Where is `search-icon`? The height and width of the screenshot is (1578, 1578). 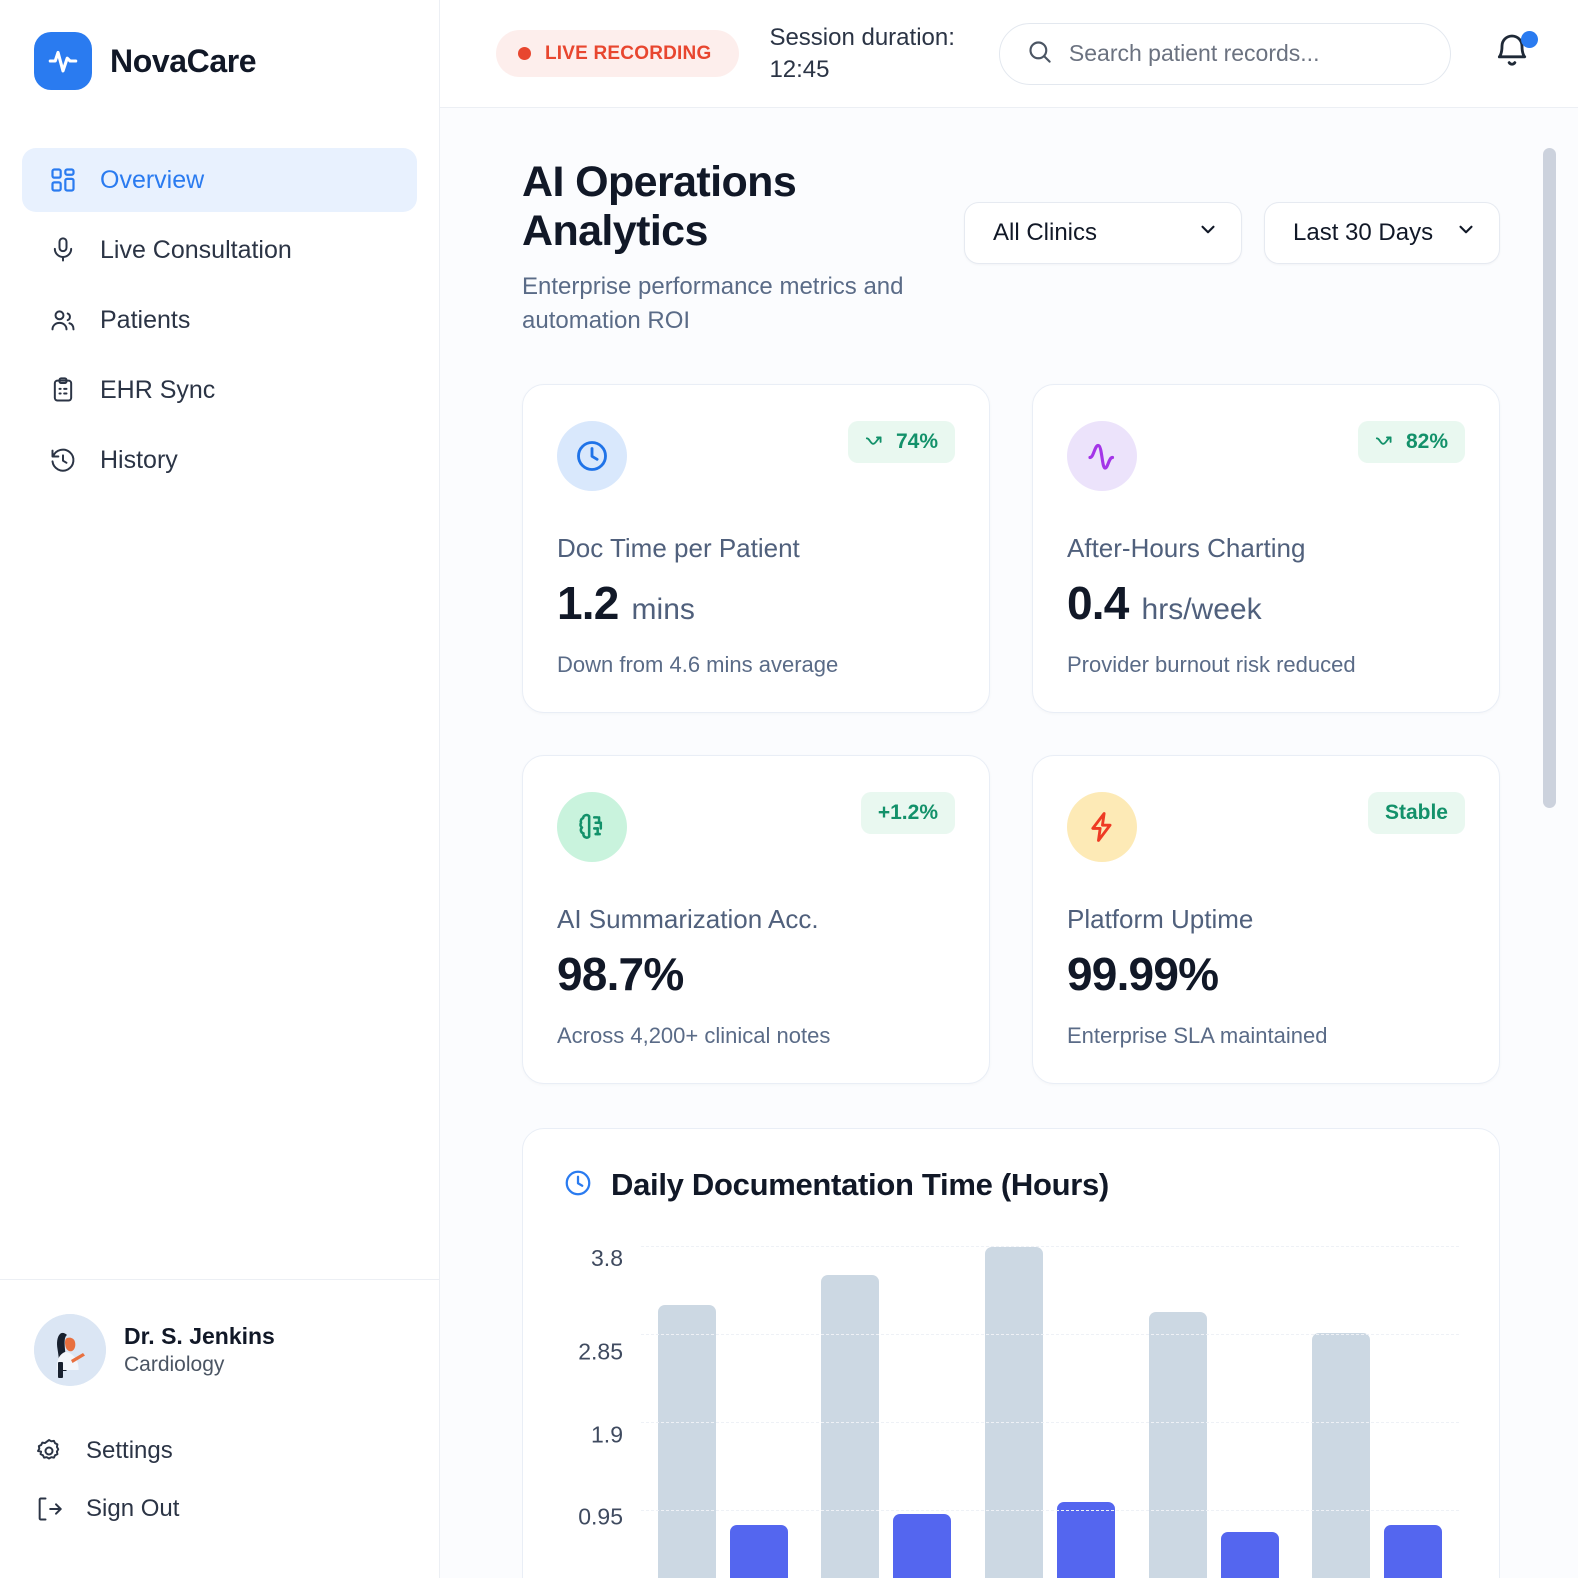
search-icon is located at coordinates (1039, 54).